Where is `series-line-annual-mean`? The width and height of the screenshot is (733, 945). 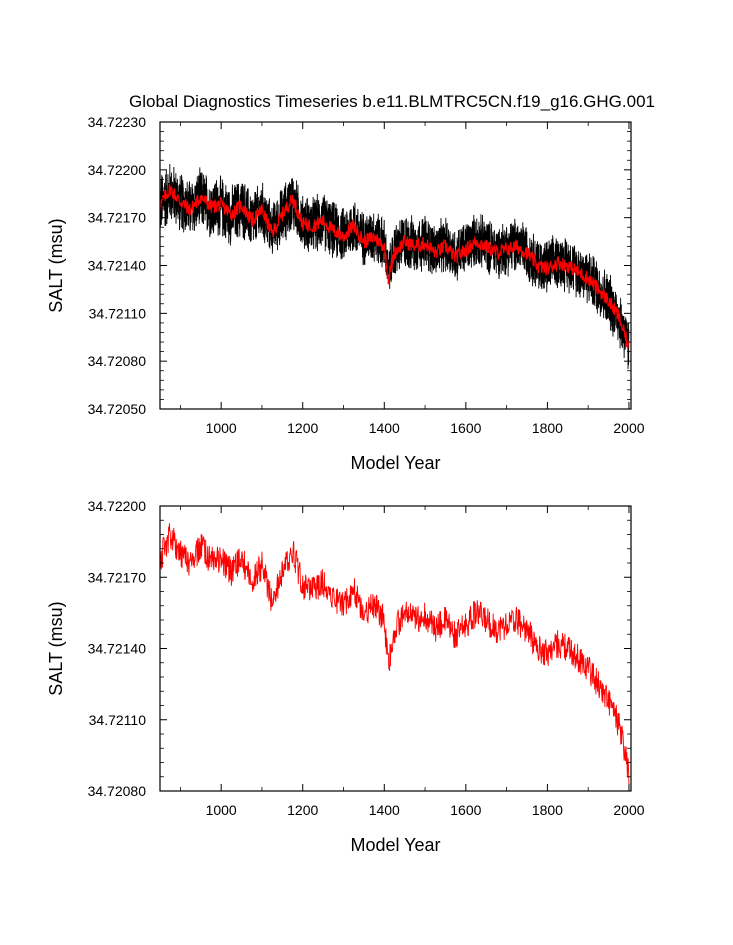
series-line-annual-mean is located at coordinates (395, 266).